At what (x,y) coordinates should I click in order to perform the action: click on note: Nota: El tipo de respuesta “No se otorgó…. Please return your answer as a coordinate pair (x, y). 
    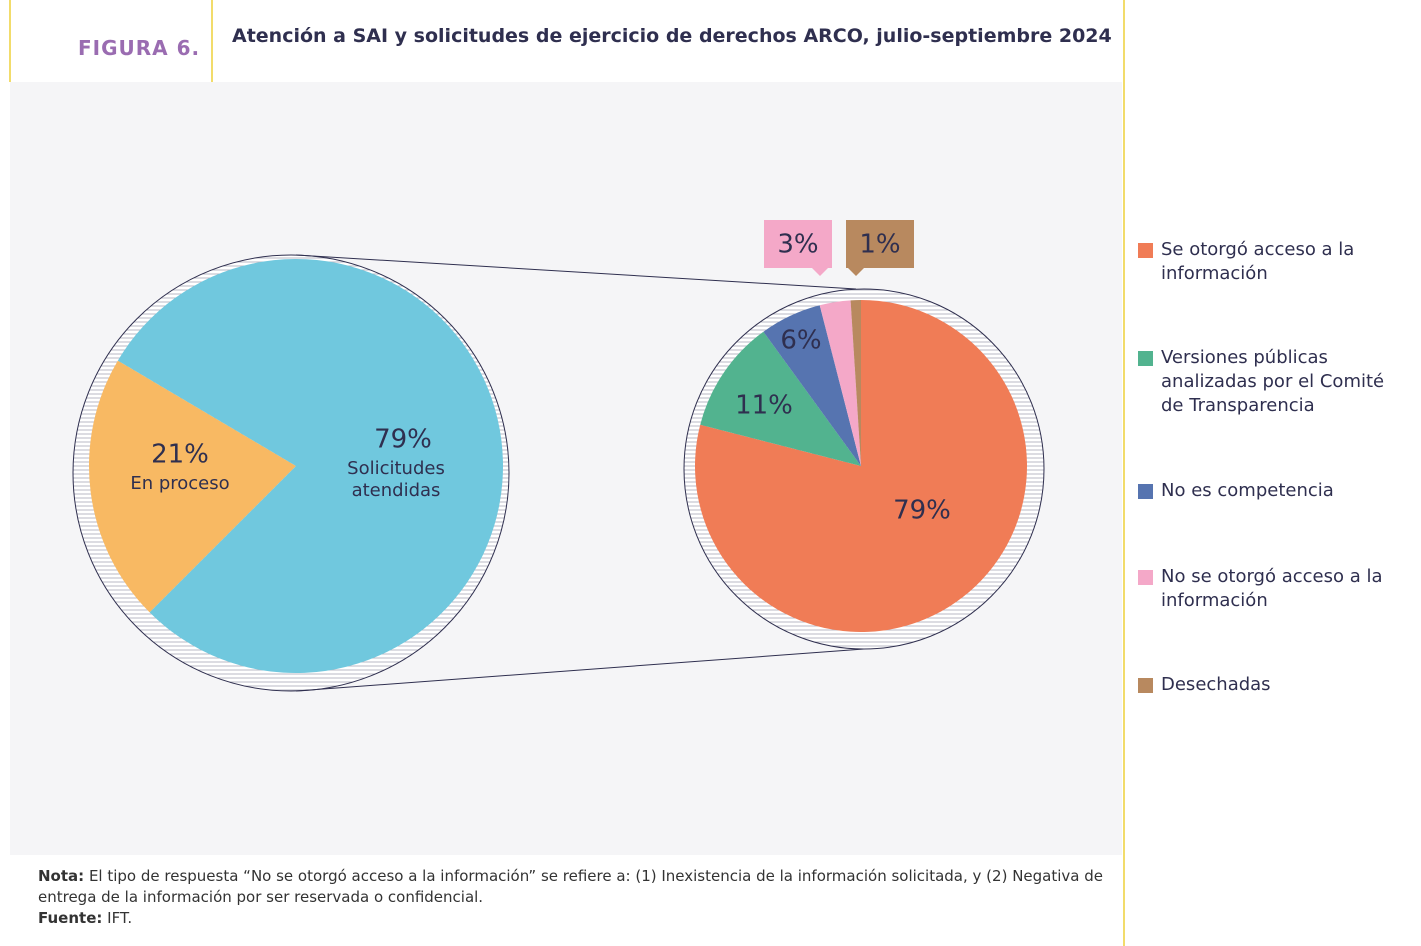
    Looking at the image, I should click on (573, 897).